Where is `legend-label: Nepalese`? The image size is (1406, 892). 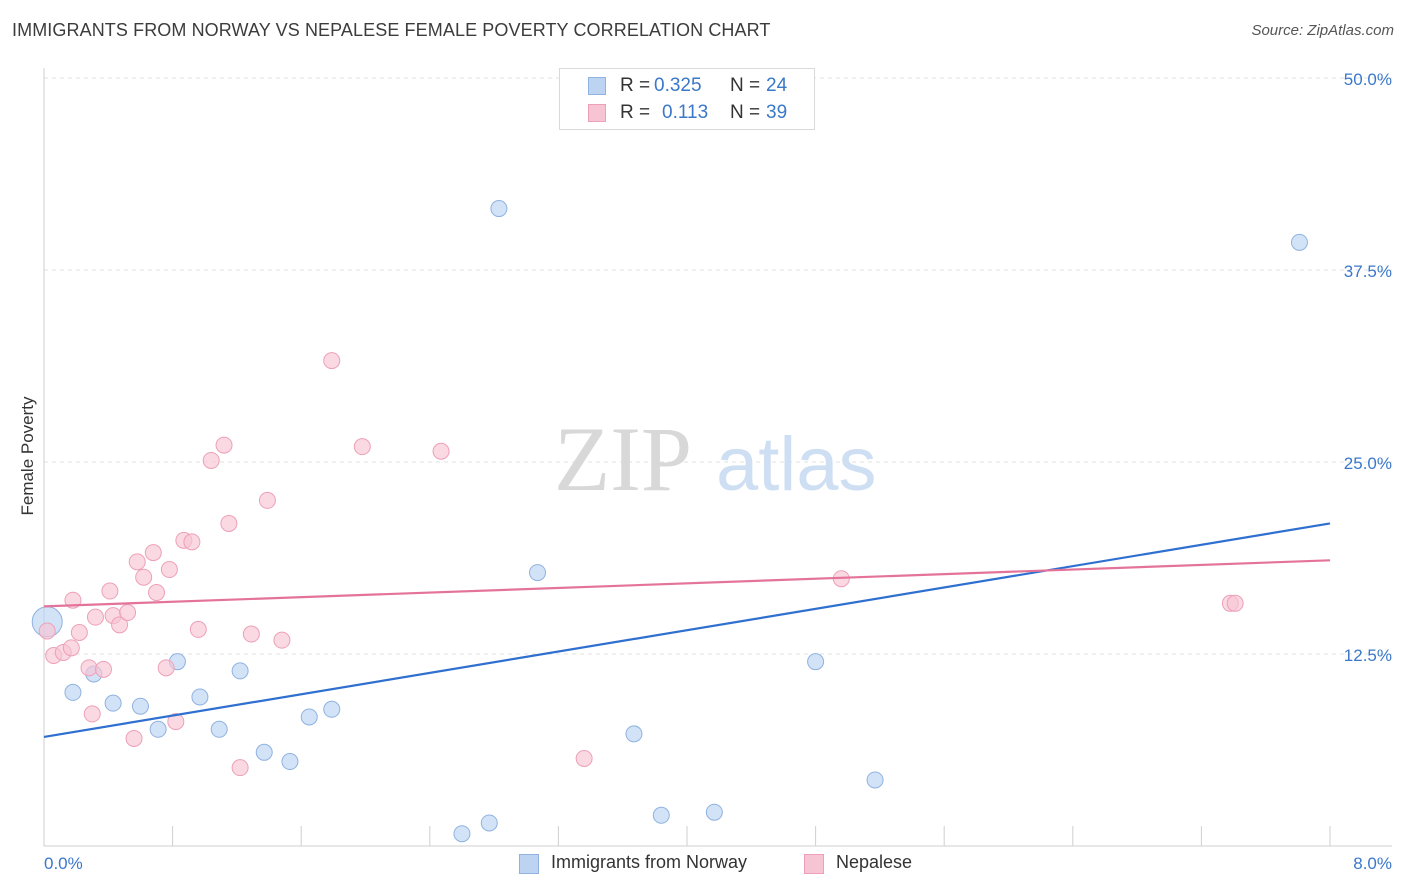
legend-label: Nepalese is located at coordinates (874, 862).